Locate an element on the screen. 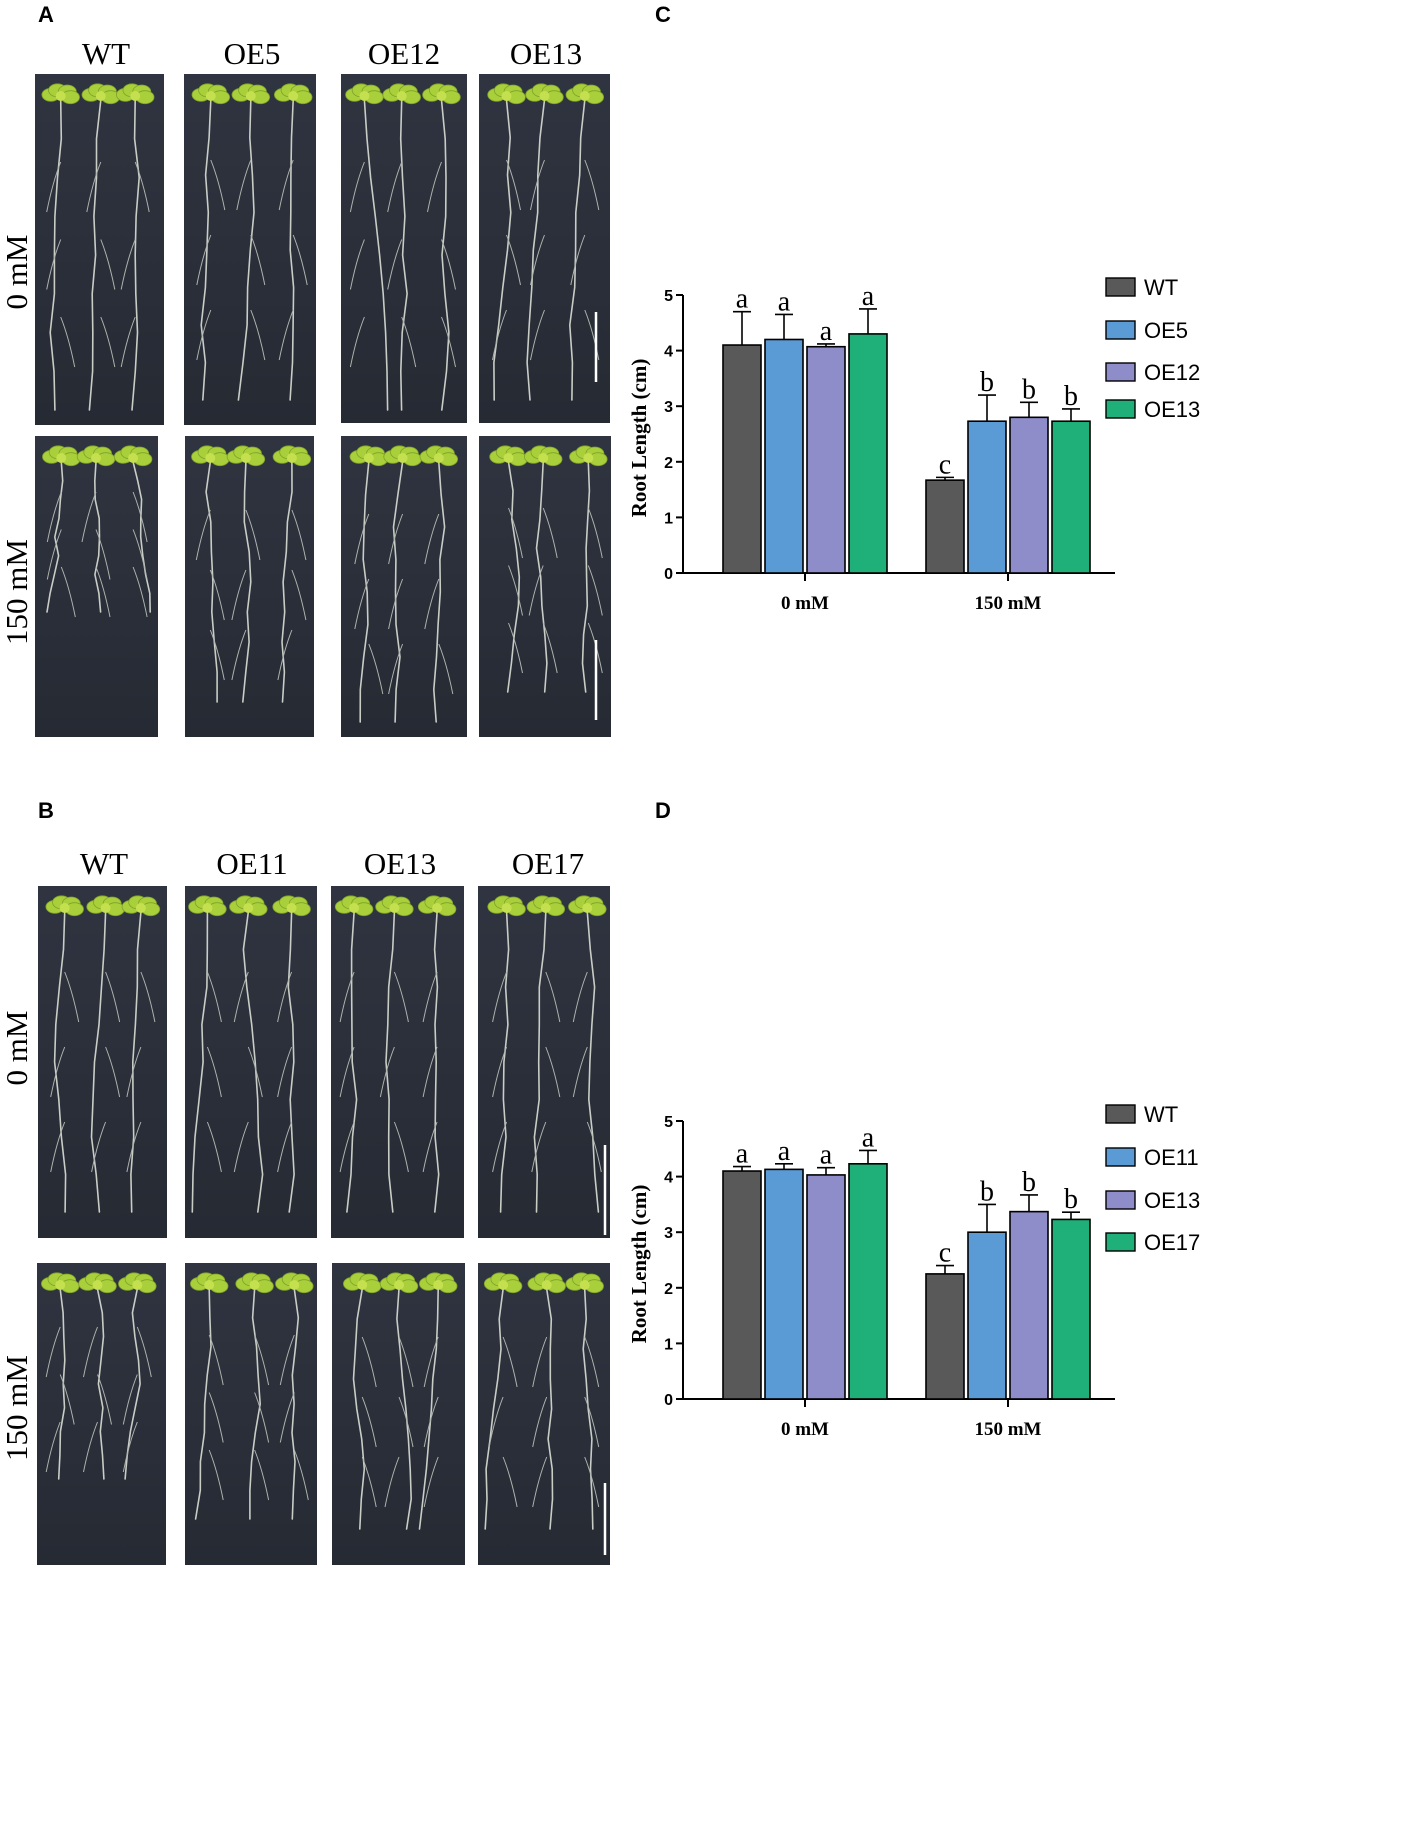 The width and height of the screenshot is (1417, 1836). plate-b-0mm-oe13 is located at coordinates (397, 1062).